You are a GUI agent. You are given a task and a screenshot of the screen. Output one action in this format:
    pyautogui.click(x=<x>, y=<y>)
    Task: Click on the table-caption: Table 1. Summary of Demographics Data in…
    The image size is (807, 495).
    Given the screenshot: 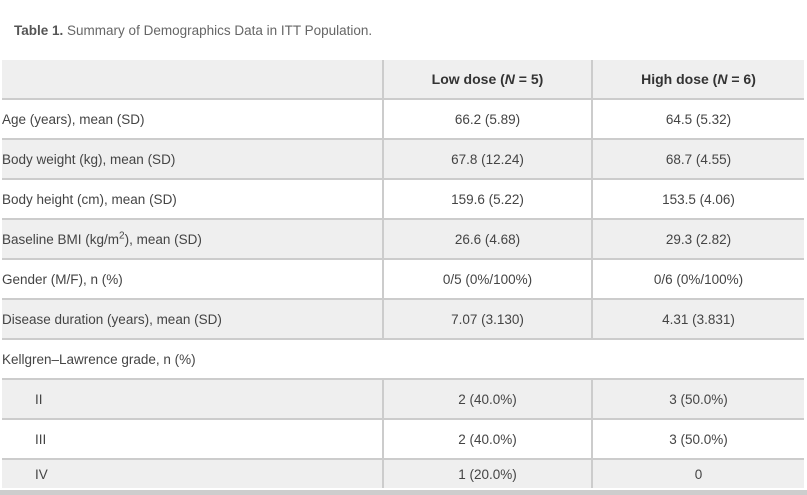 What is the action you would take?
    pyautogui.click(x=403, y=20)
    